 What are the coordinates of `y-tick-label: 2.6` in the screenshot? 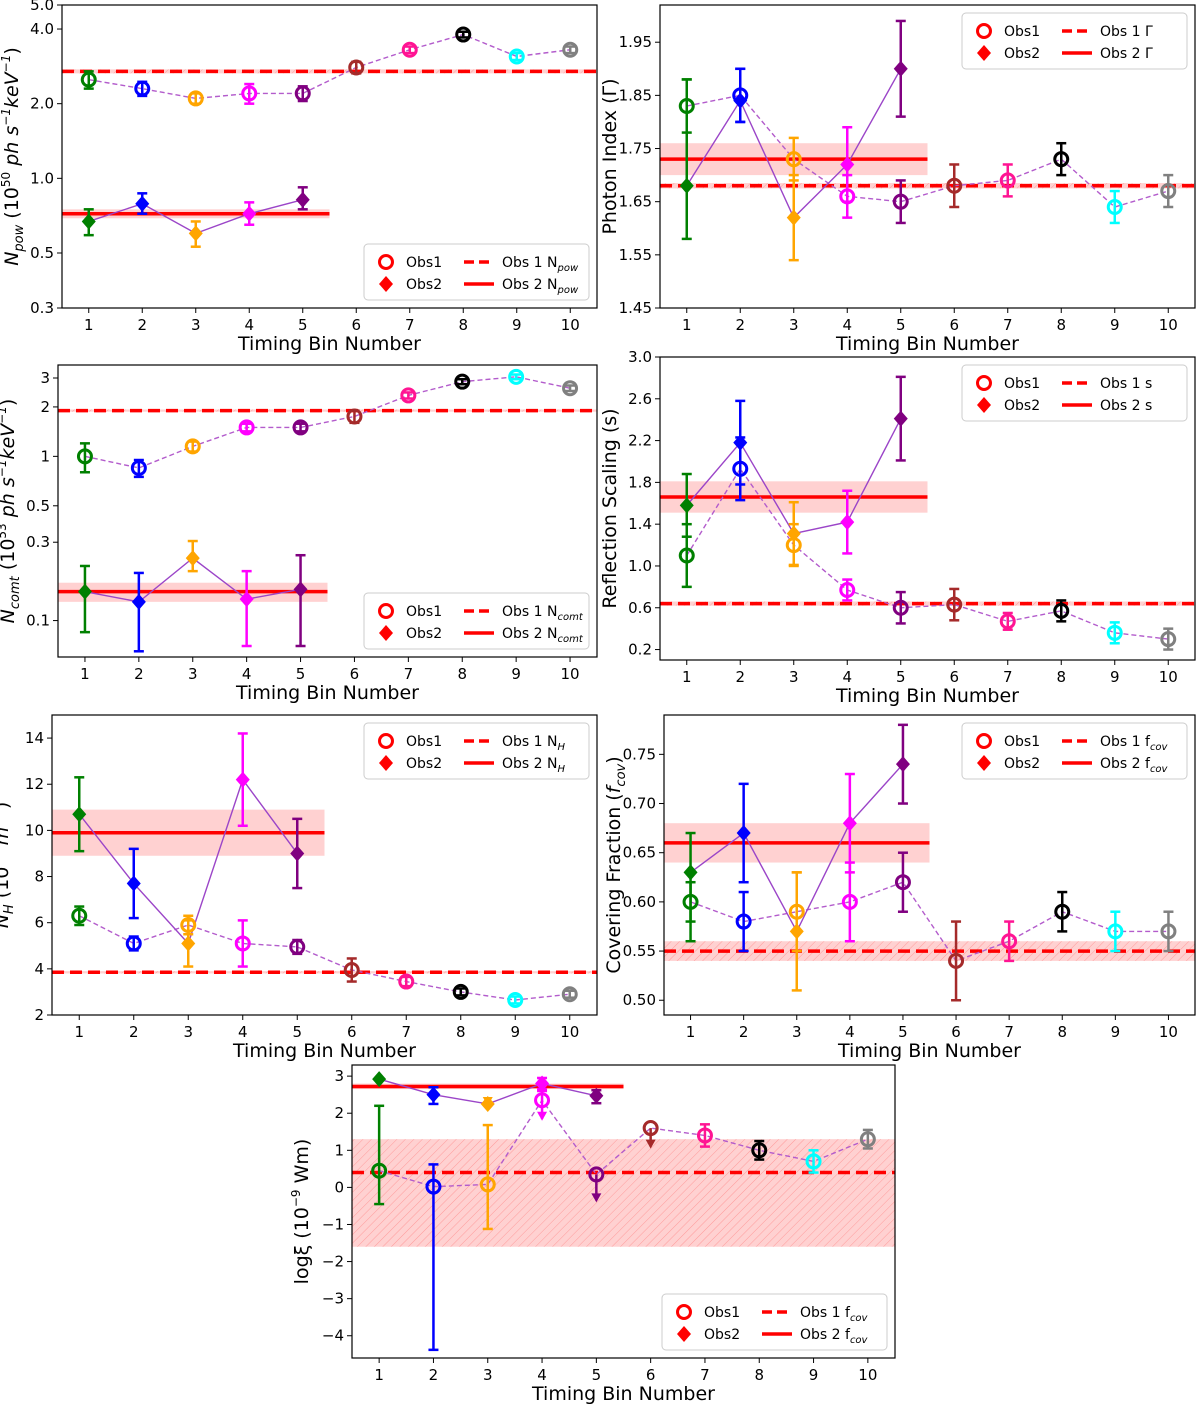 It's located at (640, 399).